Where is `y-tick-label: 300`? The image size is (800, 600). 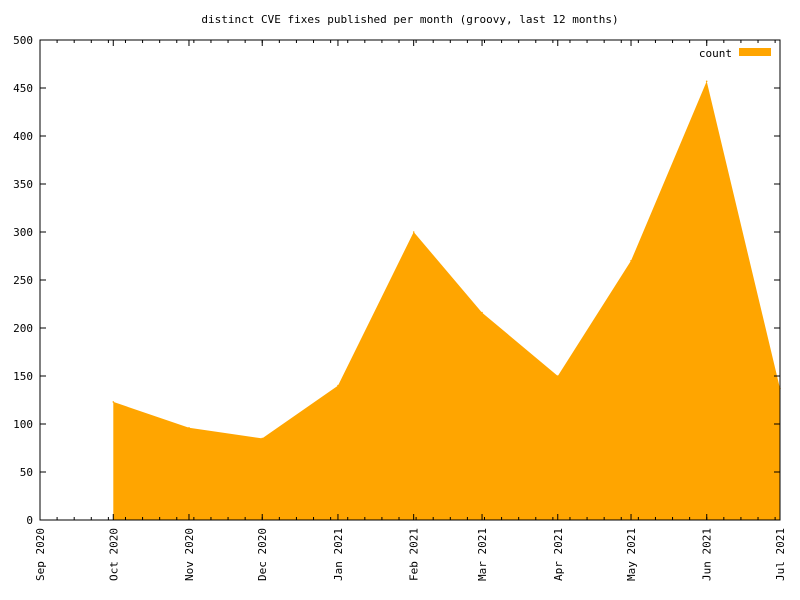 y-tick-label: 300 is located at coordinates (23, 232).